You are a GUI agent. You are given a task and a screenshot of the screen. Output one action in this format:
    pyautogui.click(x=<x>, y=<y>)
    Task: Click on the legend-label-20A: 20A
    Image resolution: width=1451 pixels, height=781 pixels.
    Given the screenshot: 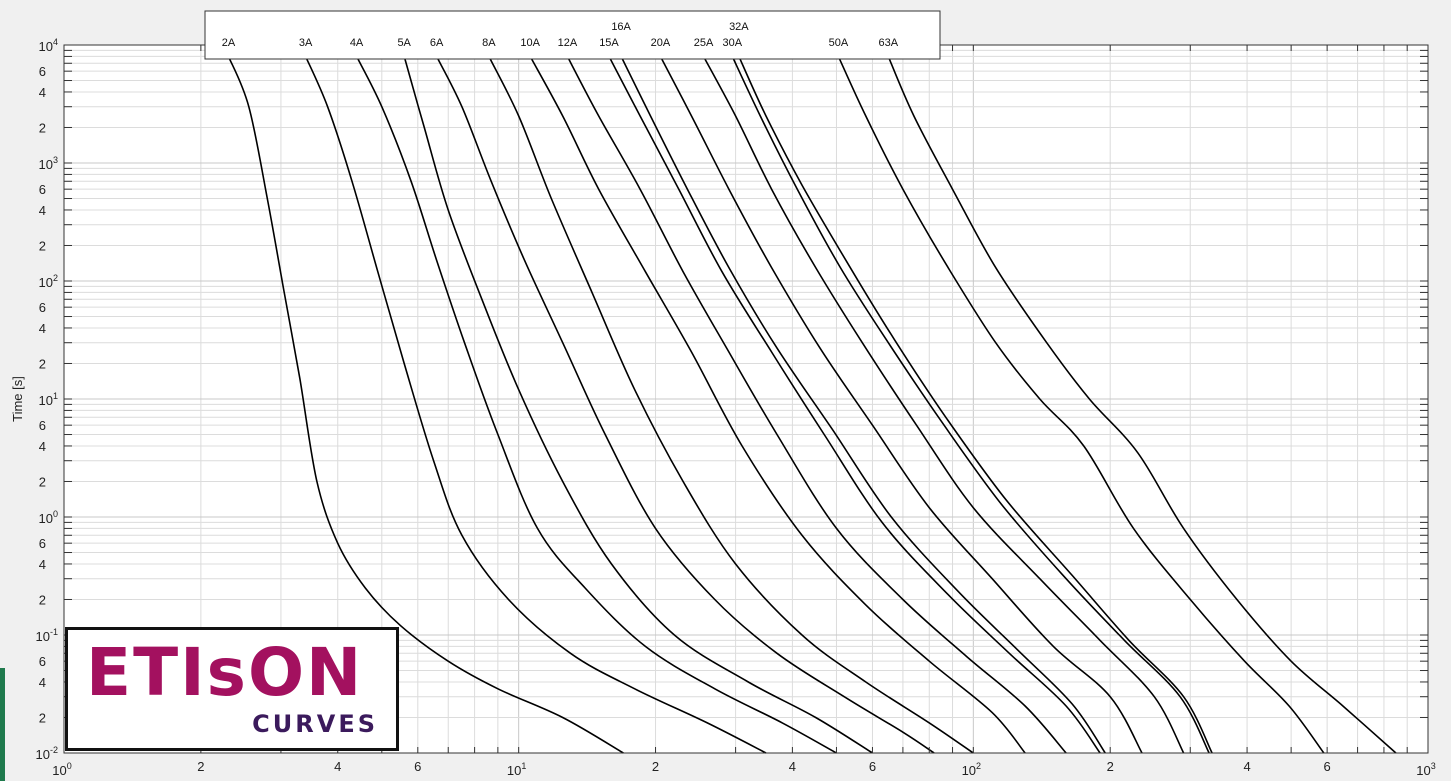 What is the action you would take?
    pyautogui.click(x=661, y=43)
    